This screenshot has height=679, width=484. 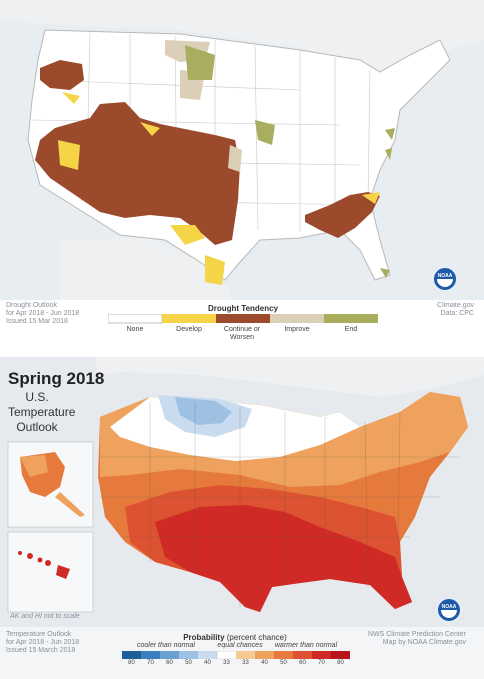 I want to click on hawaii-inset, so click(x=50, y=572).